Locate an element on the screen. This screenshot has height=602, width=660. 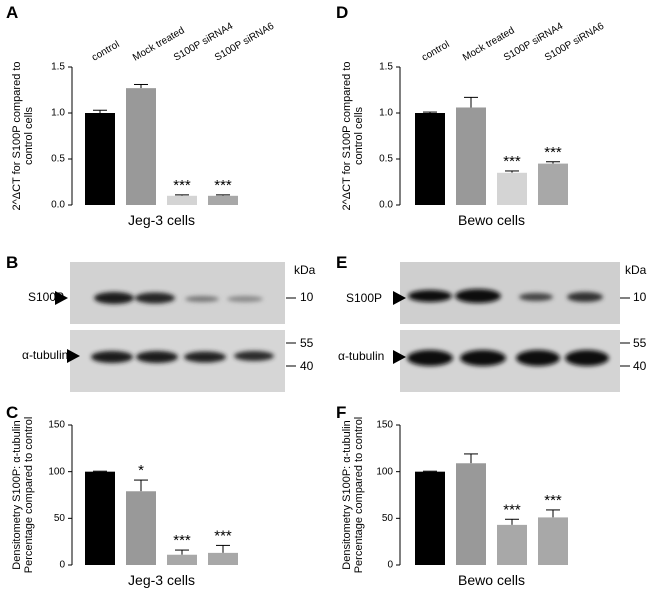
blot-b: B S100P α-tubulin kDa 10 55 40 is located at coordinates (161, 322).